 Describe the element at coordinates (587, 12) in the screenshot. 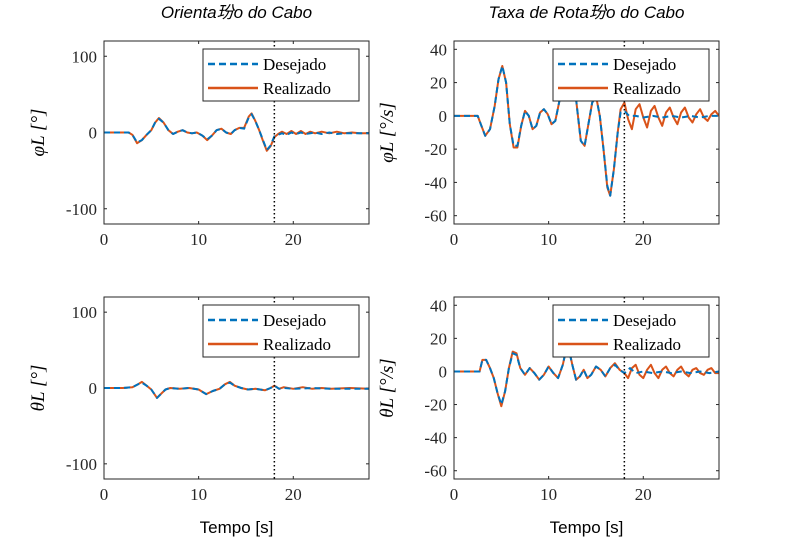

I see `subplot-title: Taxa de Rota玢o do Cabo` at that location.